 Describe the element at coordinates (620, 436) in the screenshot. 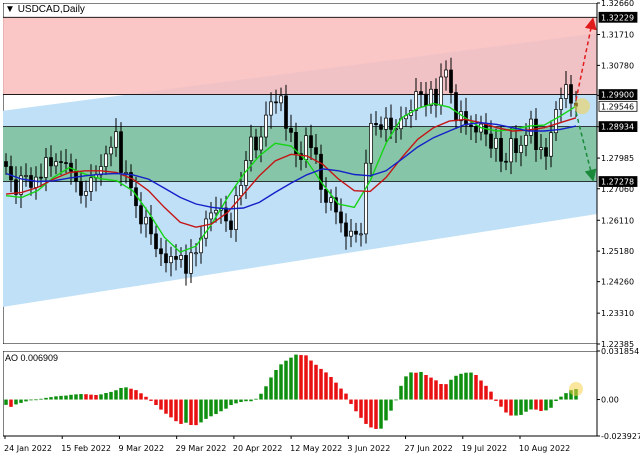

I see `ao-y-tick-label: -0.023927` at that location.